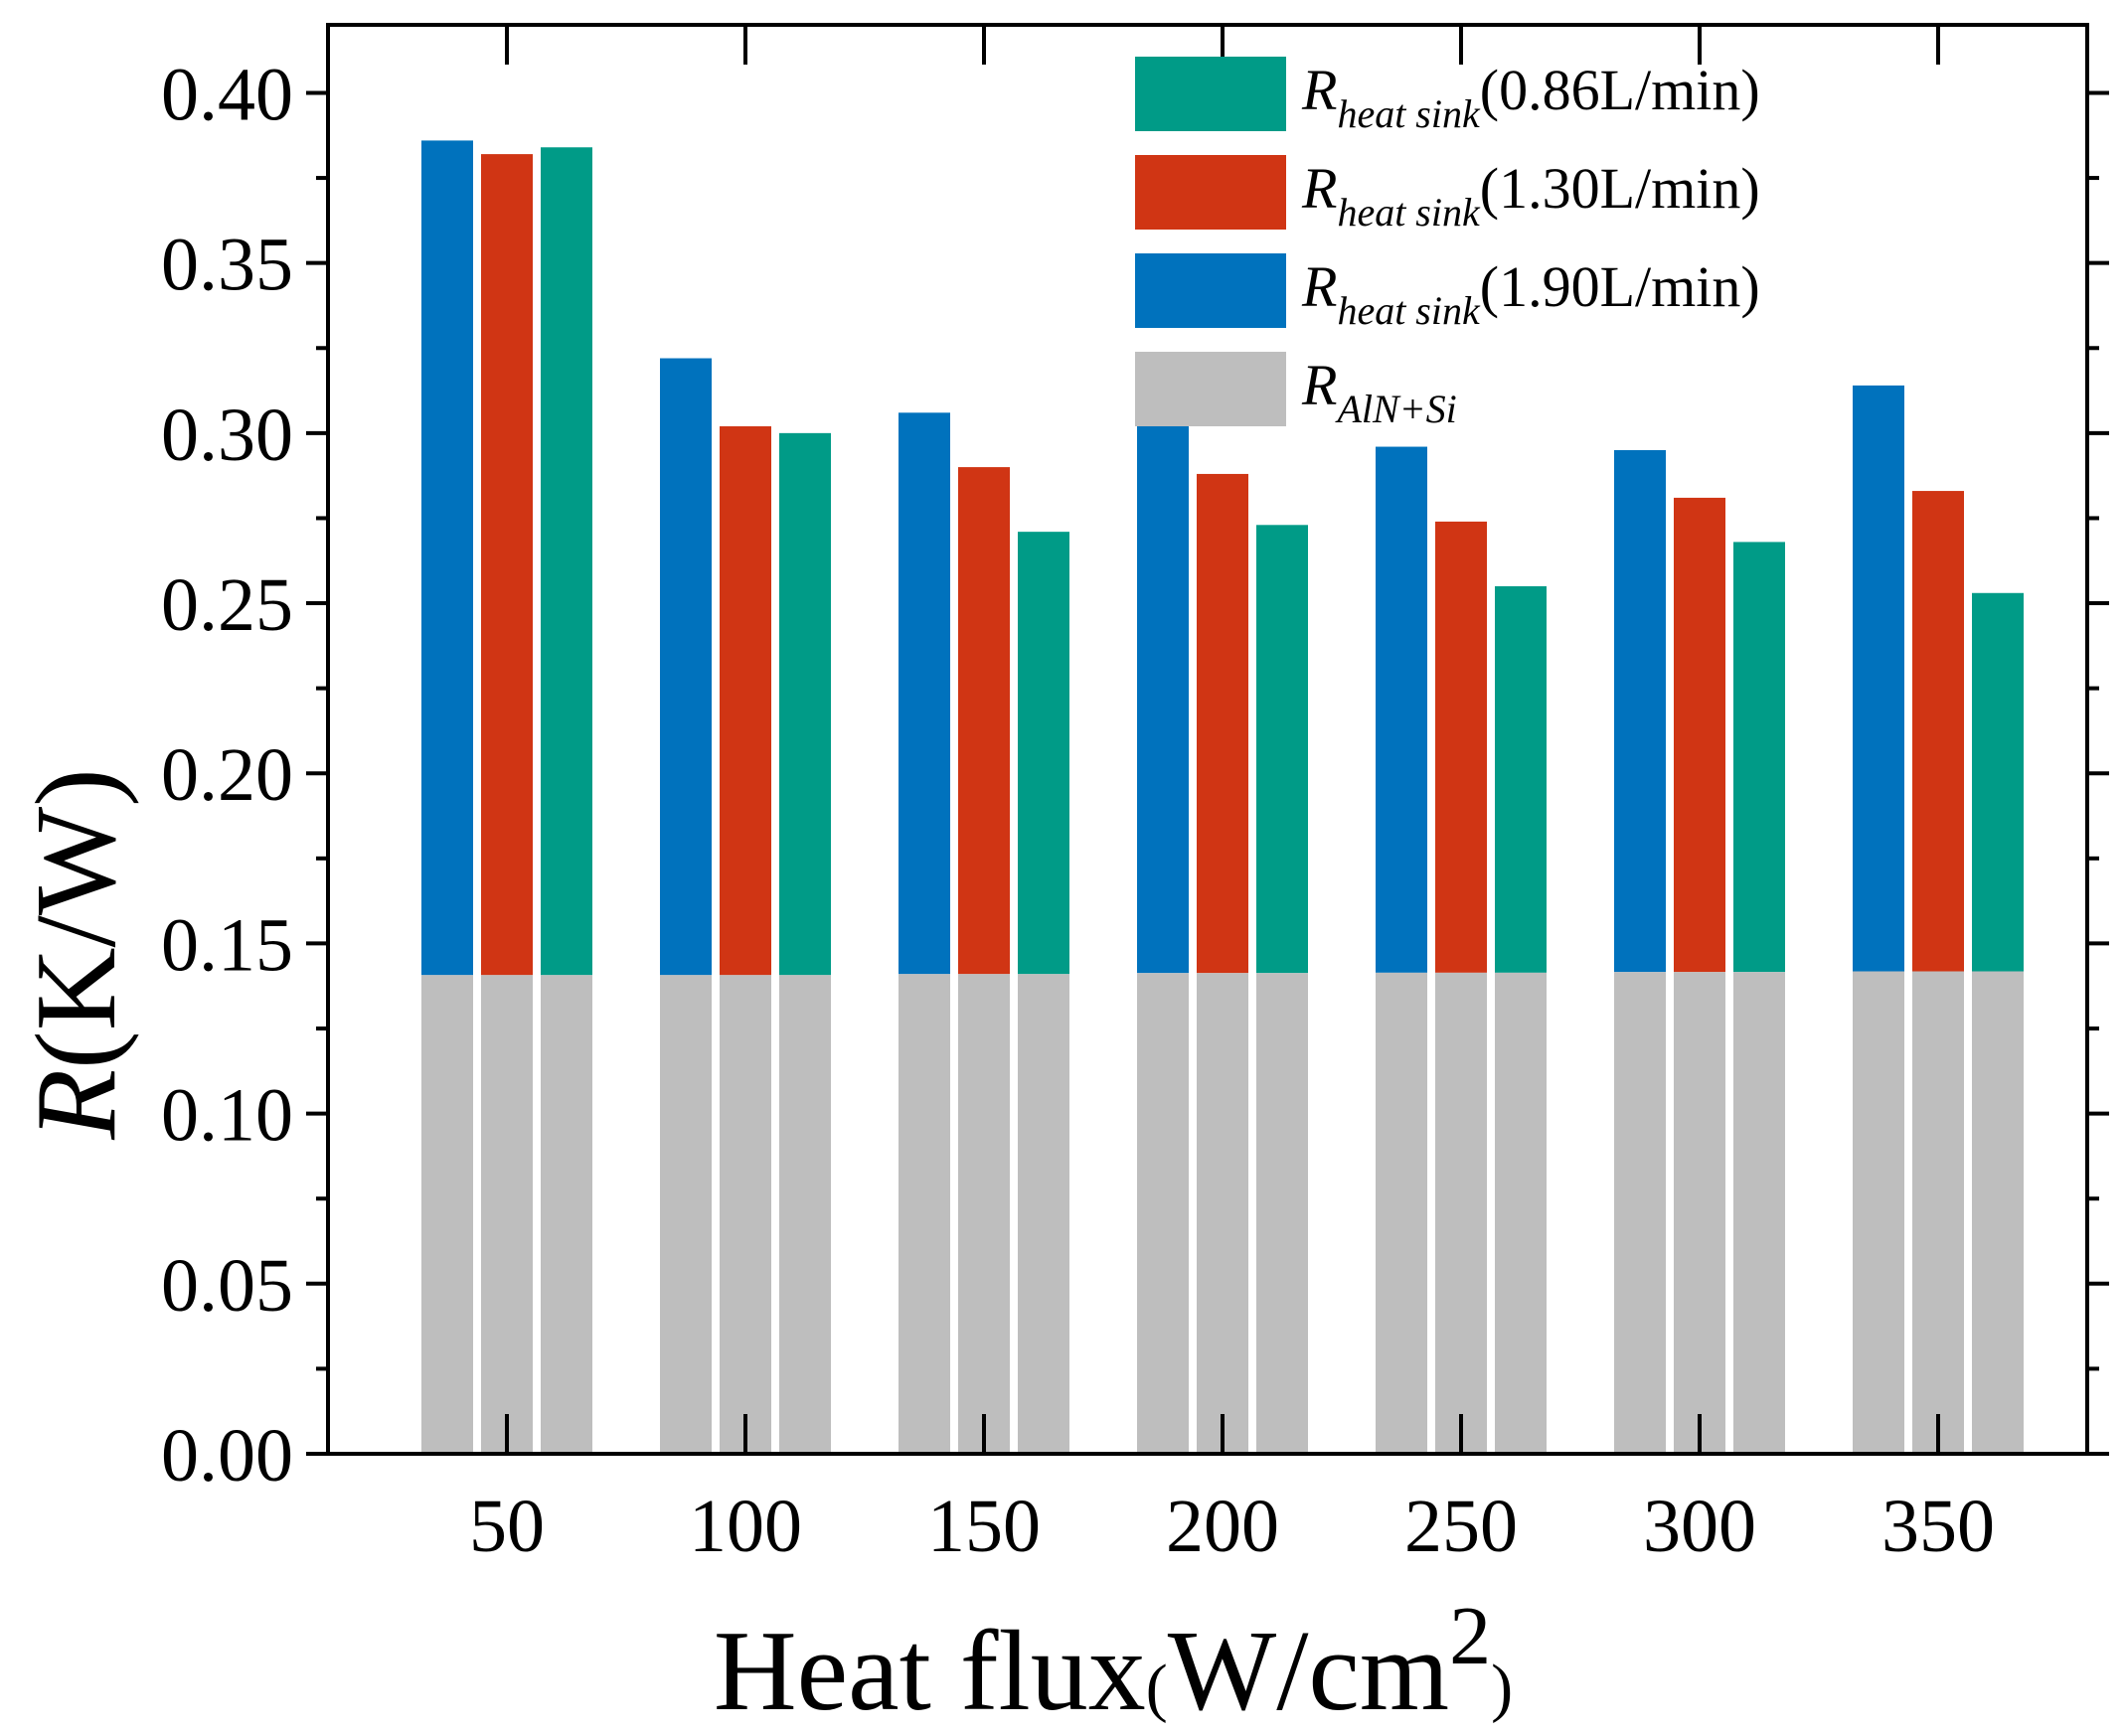 This screenshot has height=1736, width=2125. Describe the element at coordinates (507, 1526) in the screenshot. I see `x-tick-label: 50` at that location.